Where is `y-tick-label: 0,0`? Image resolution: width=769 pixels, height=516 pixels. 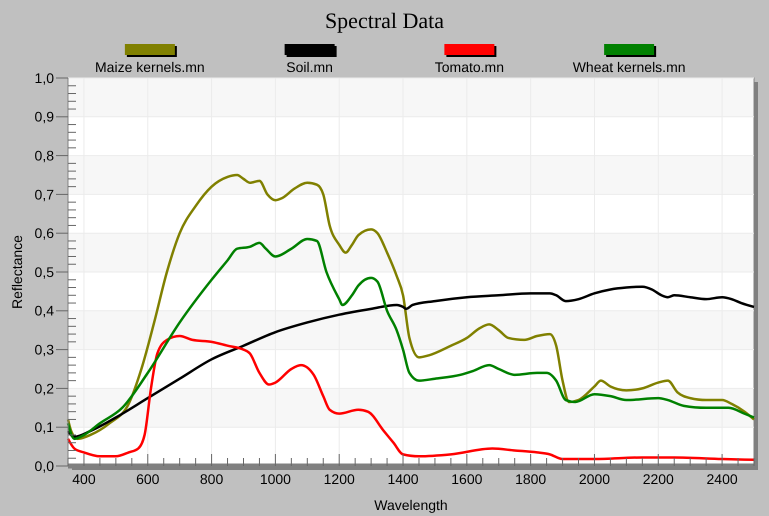 y-tick-label: 0,0 is located at coordinates (44, 466).